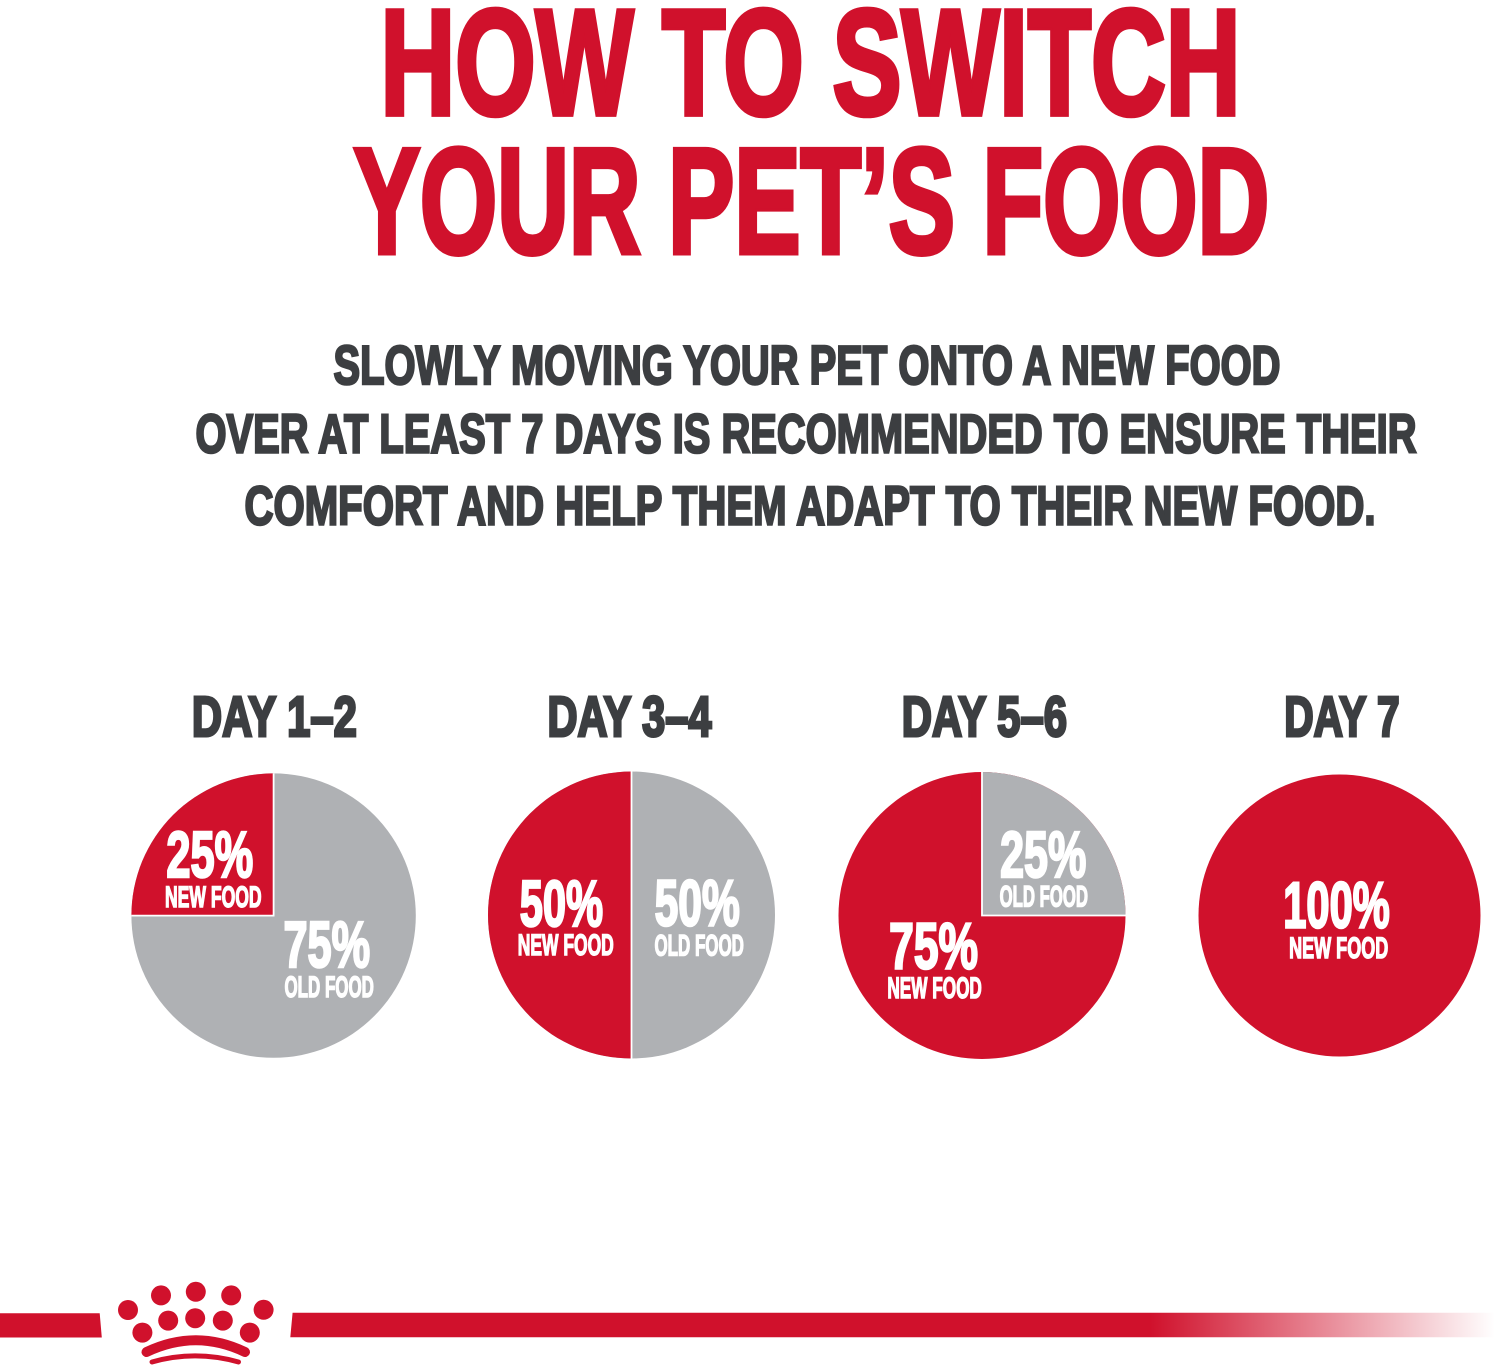 This screenshot has height=1369, width=1500. I want to click on svg-text: DAY 1–2, so click(274, 717).